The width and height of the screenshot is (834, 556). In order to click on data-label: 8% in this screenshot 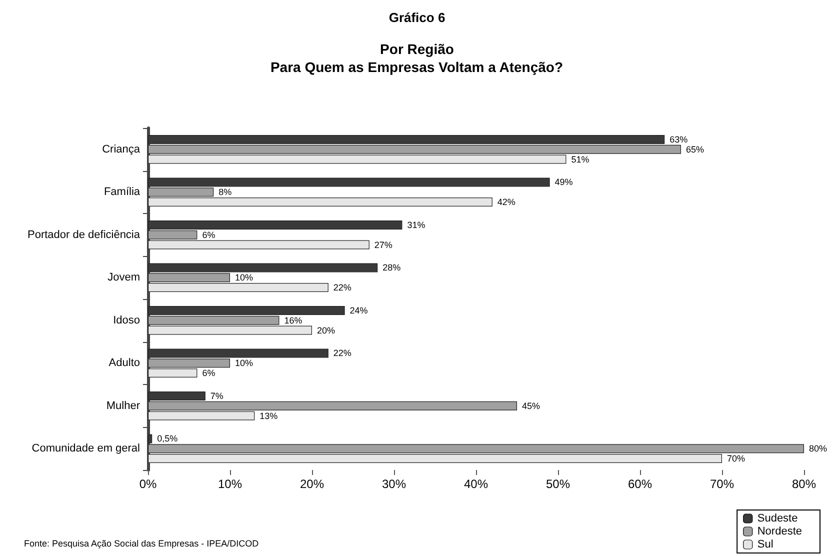, I will do `click(225, 192)`.